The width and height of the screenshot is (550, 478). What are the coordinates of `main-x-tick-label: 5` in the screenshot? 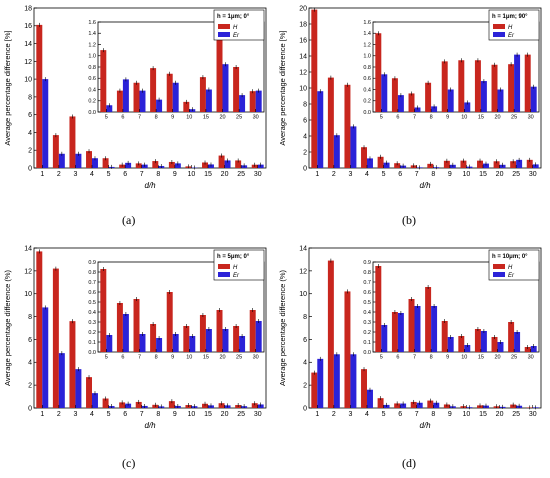 It's located at (384, 414).